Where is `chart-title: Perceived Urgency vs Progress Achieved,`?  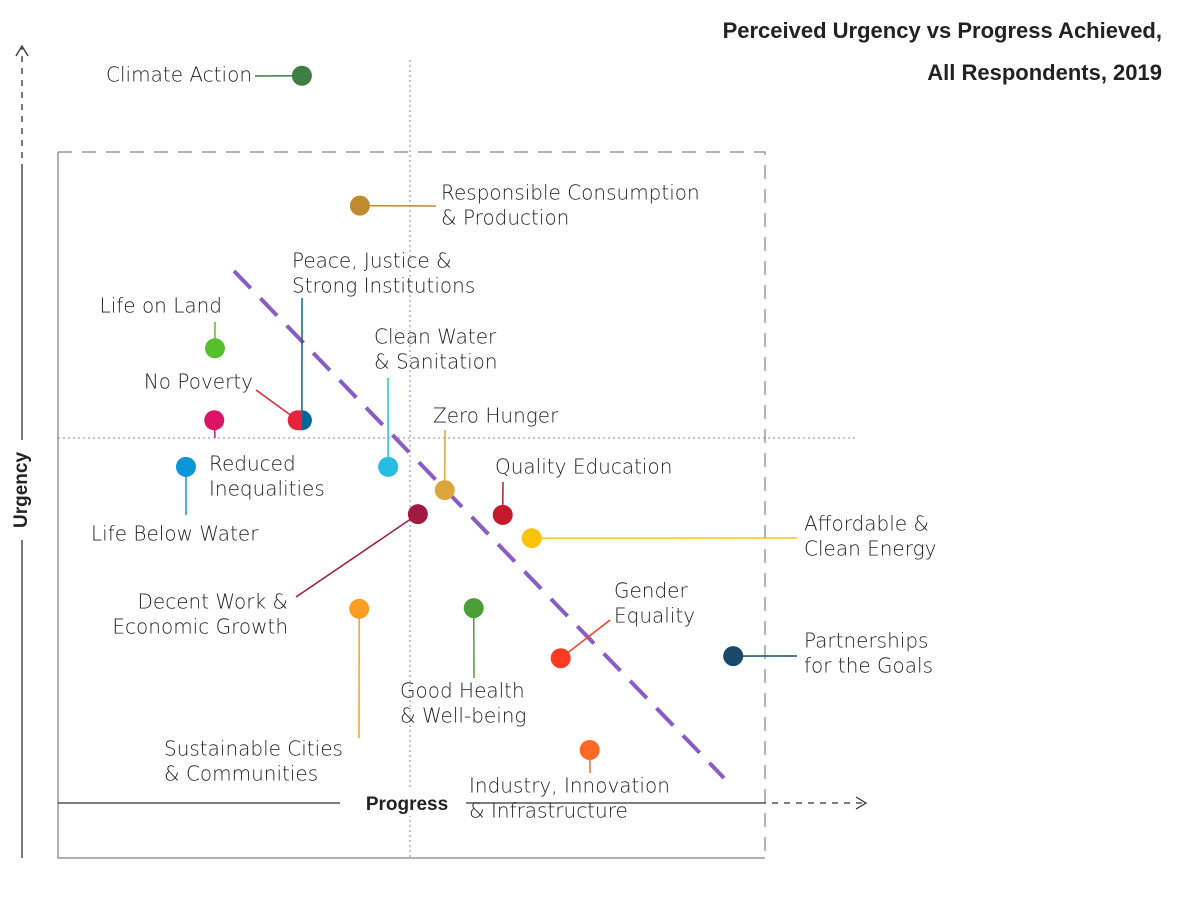 chart-title: Perceived Urgency vs Progress Achieved, is located at coordinates (942, 30).